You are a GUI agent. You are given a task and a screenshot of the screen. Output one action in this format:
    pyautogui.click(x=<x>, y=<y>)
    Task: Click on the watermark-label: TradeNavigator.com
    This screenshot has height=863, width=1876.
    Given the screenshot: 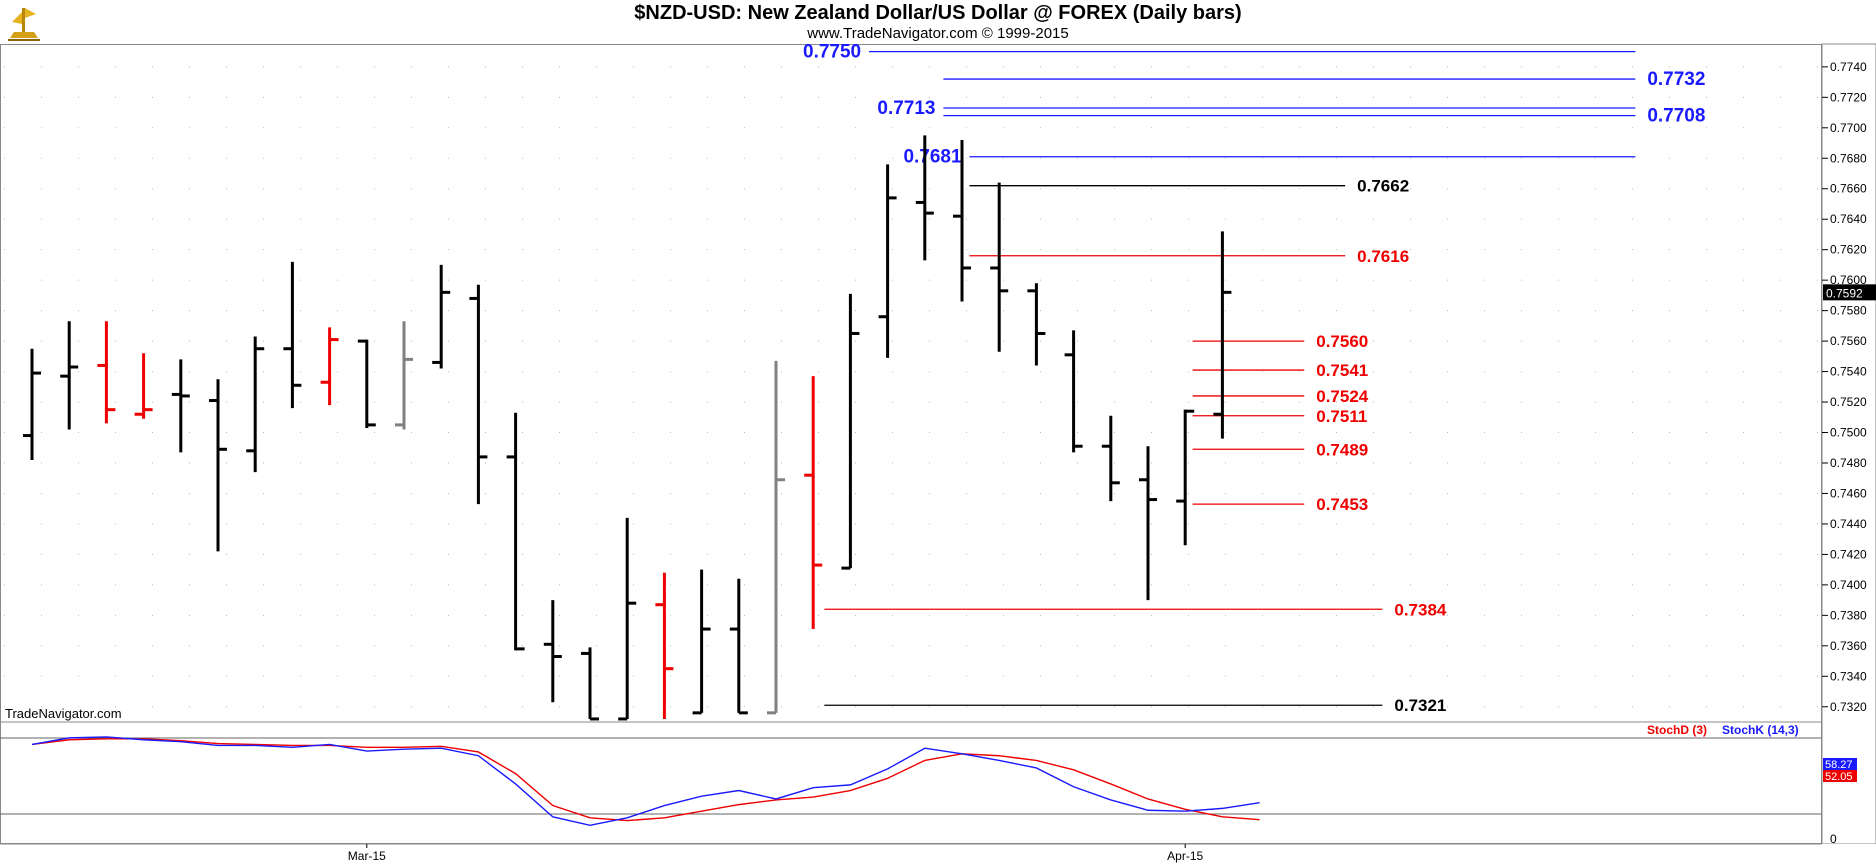 What is the action you would take?
    pyautogui.click(x=63, y=713)
    